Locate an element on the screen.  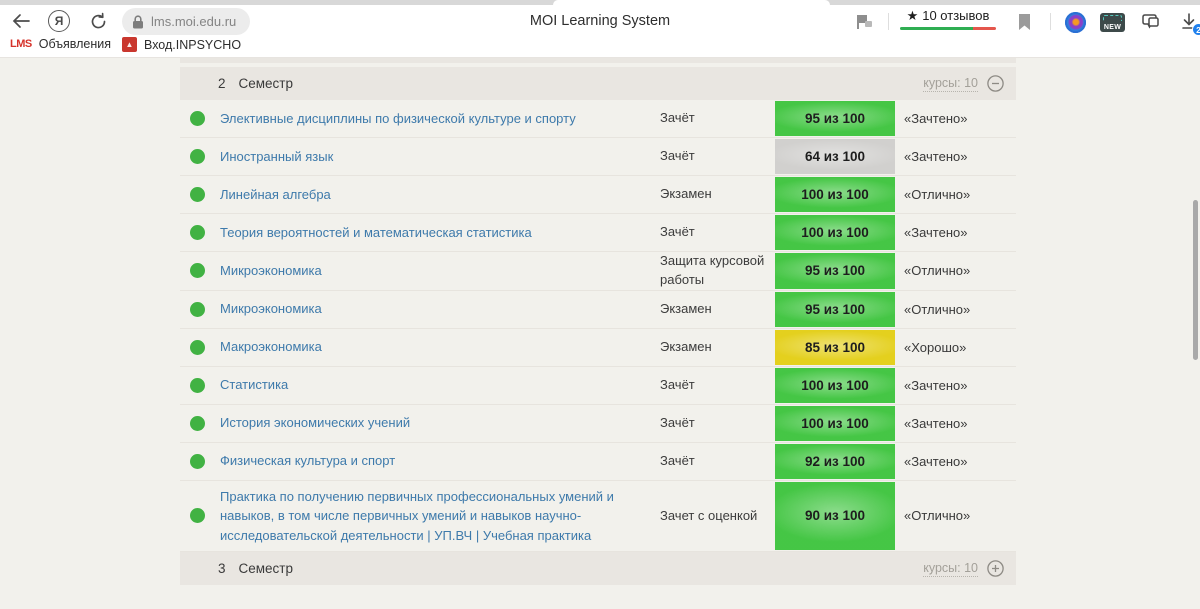
course-row: Статистика Зачёт 100 из 100 «Зачтено» is located at coordinates (598, 385).